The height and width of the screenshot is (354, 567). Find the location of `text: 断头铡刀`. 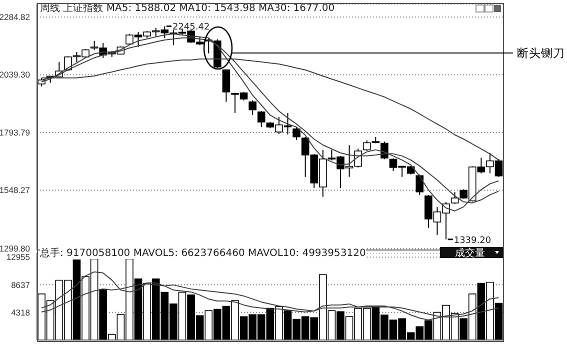

text: 断头铡刀 is located at coordinates (541, 53).